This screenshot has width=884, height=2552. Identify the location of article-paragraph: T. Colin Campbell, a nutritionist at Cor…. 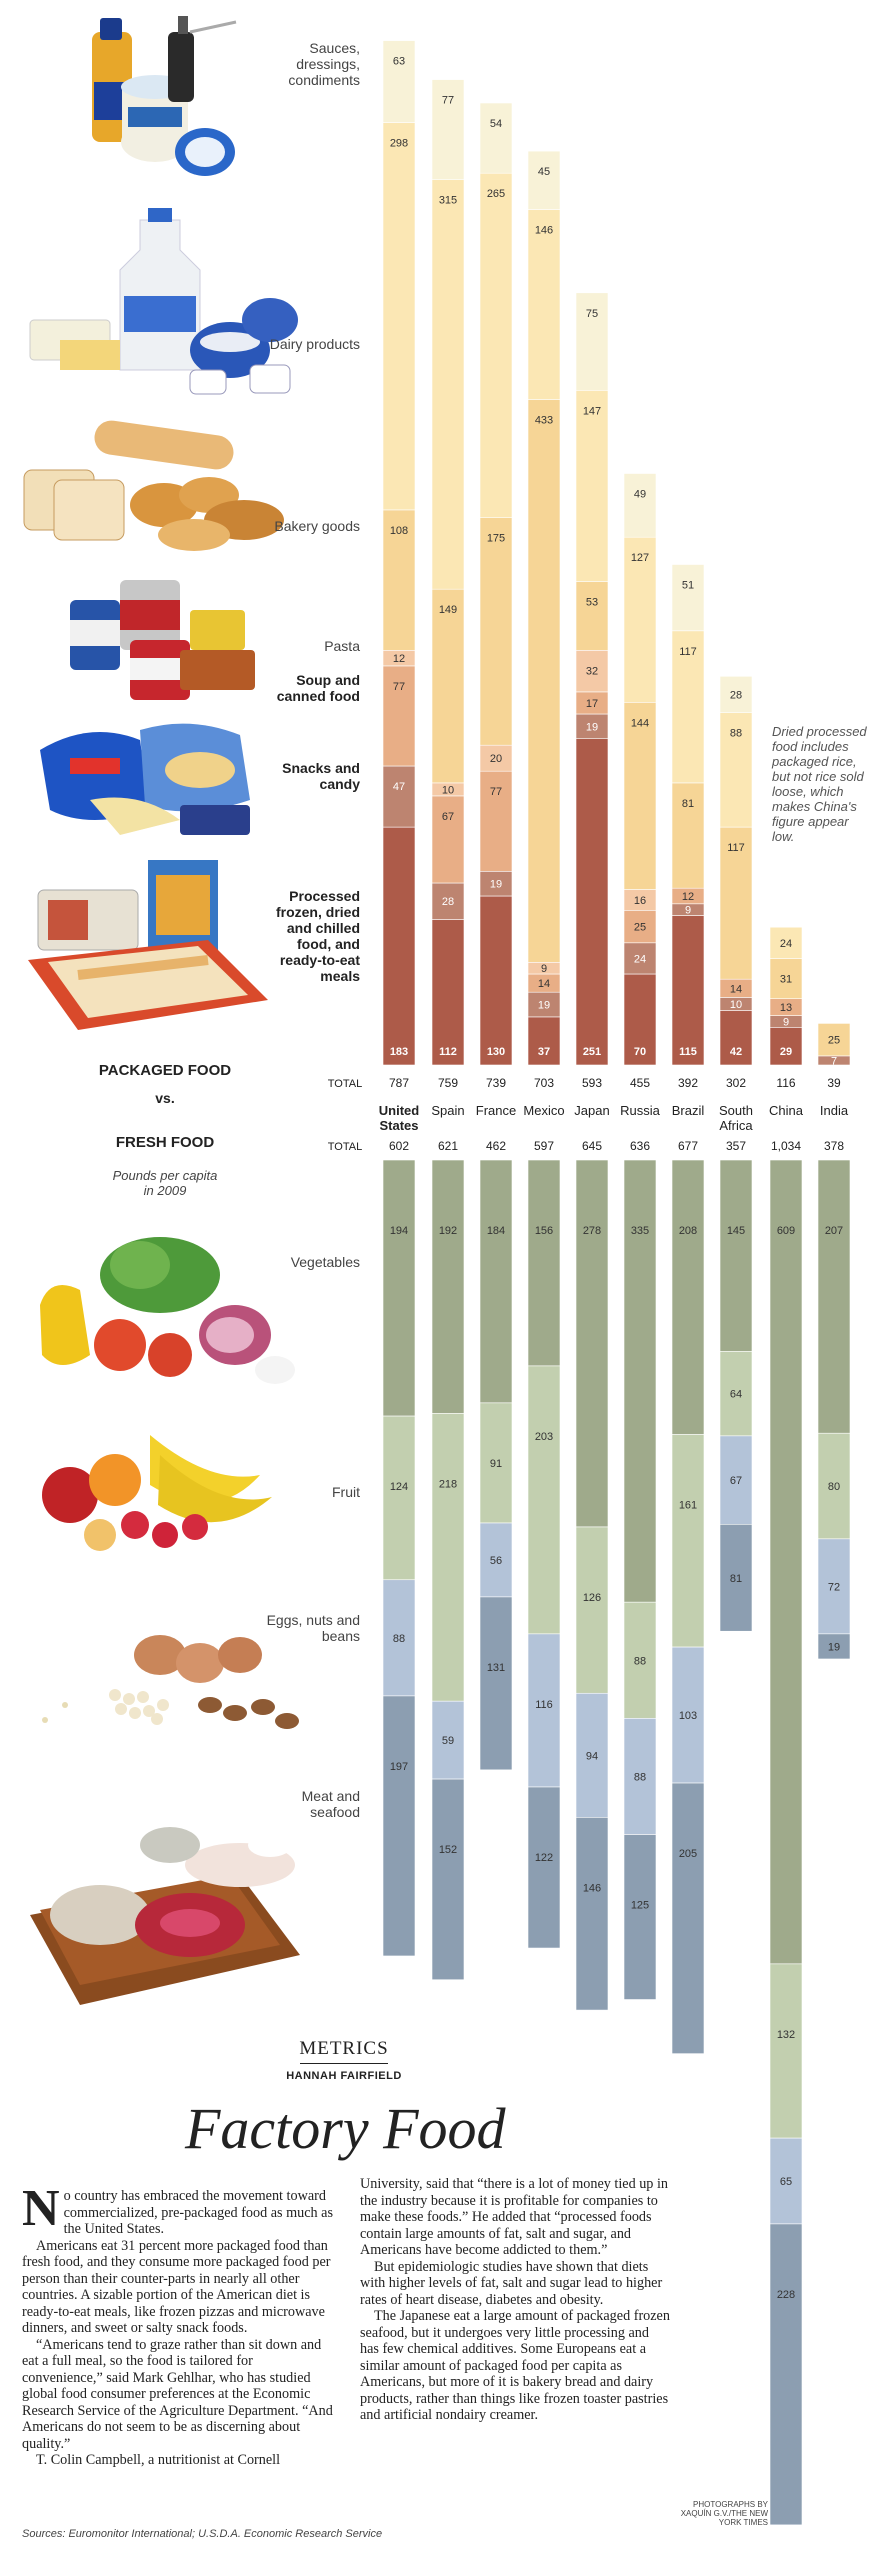
(158, 2460).